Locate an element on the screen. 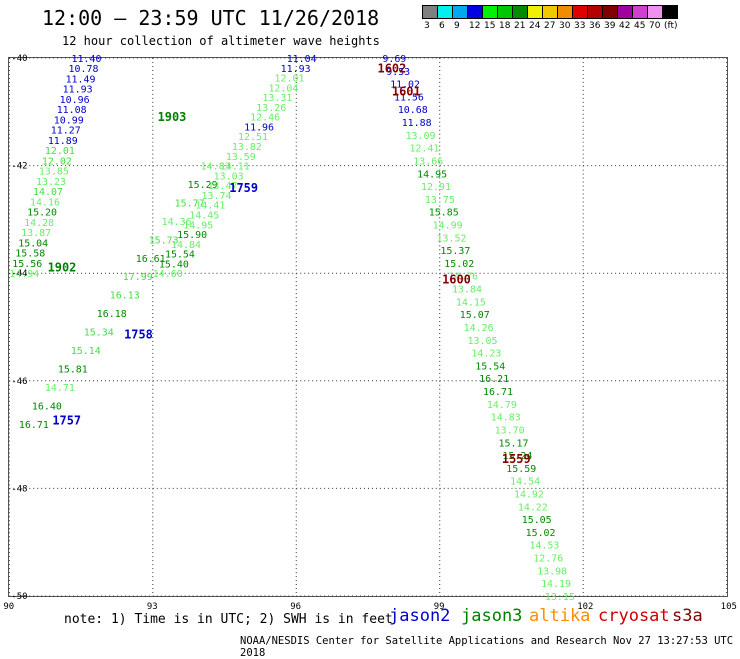  wave-height-value: 13.05 is located at coordinates (483, 341).